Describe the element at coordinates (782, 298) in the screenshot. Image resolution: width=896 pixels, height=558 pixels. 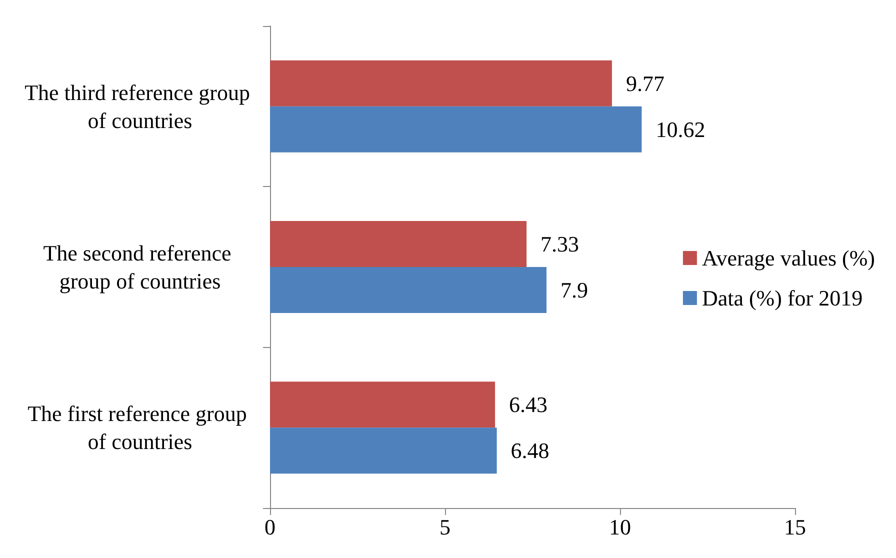
I see `legend-label: Data (%) for 2019` at that location.